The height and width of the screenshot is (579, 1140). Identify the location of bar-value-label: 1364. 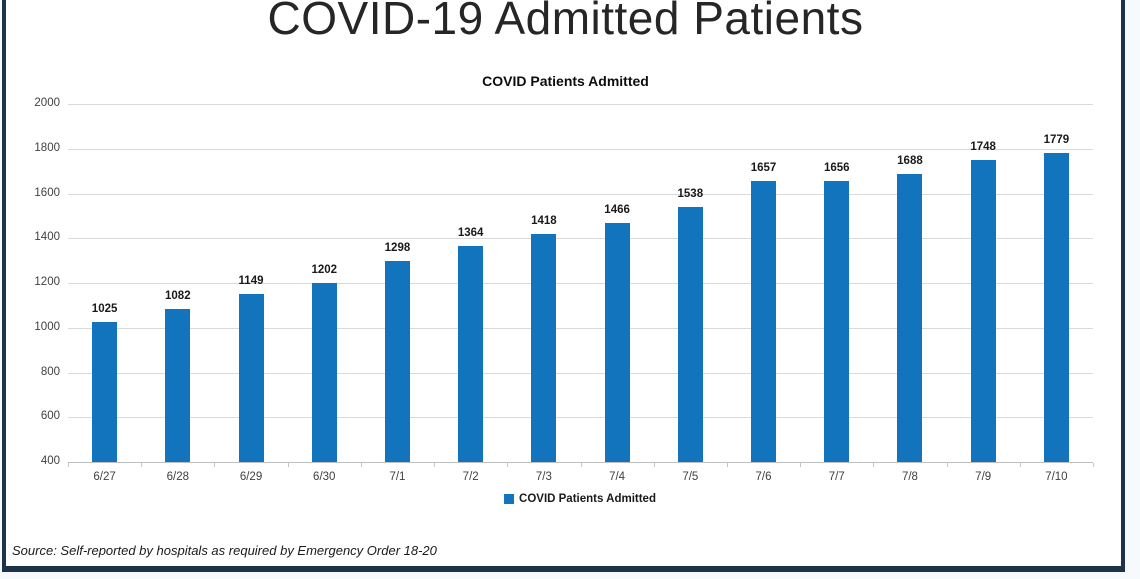
(470, 233).